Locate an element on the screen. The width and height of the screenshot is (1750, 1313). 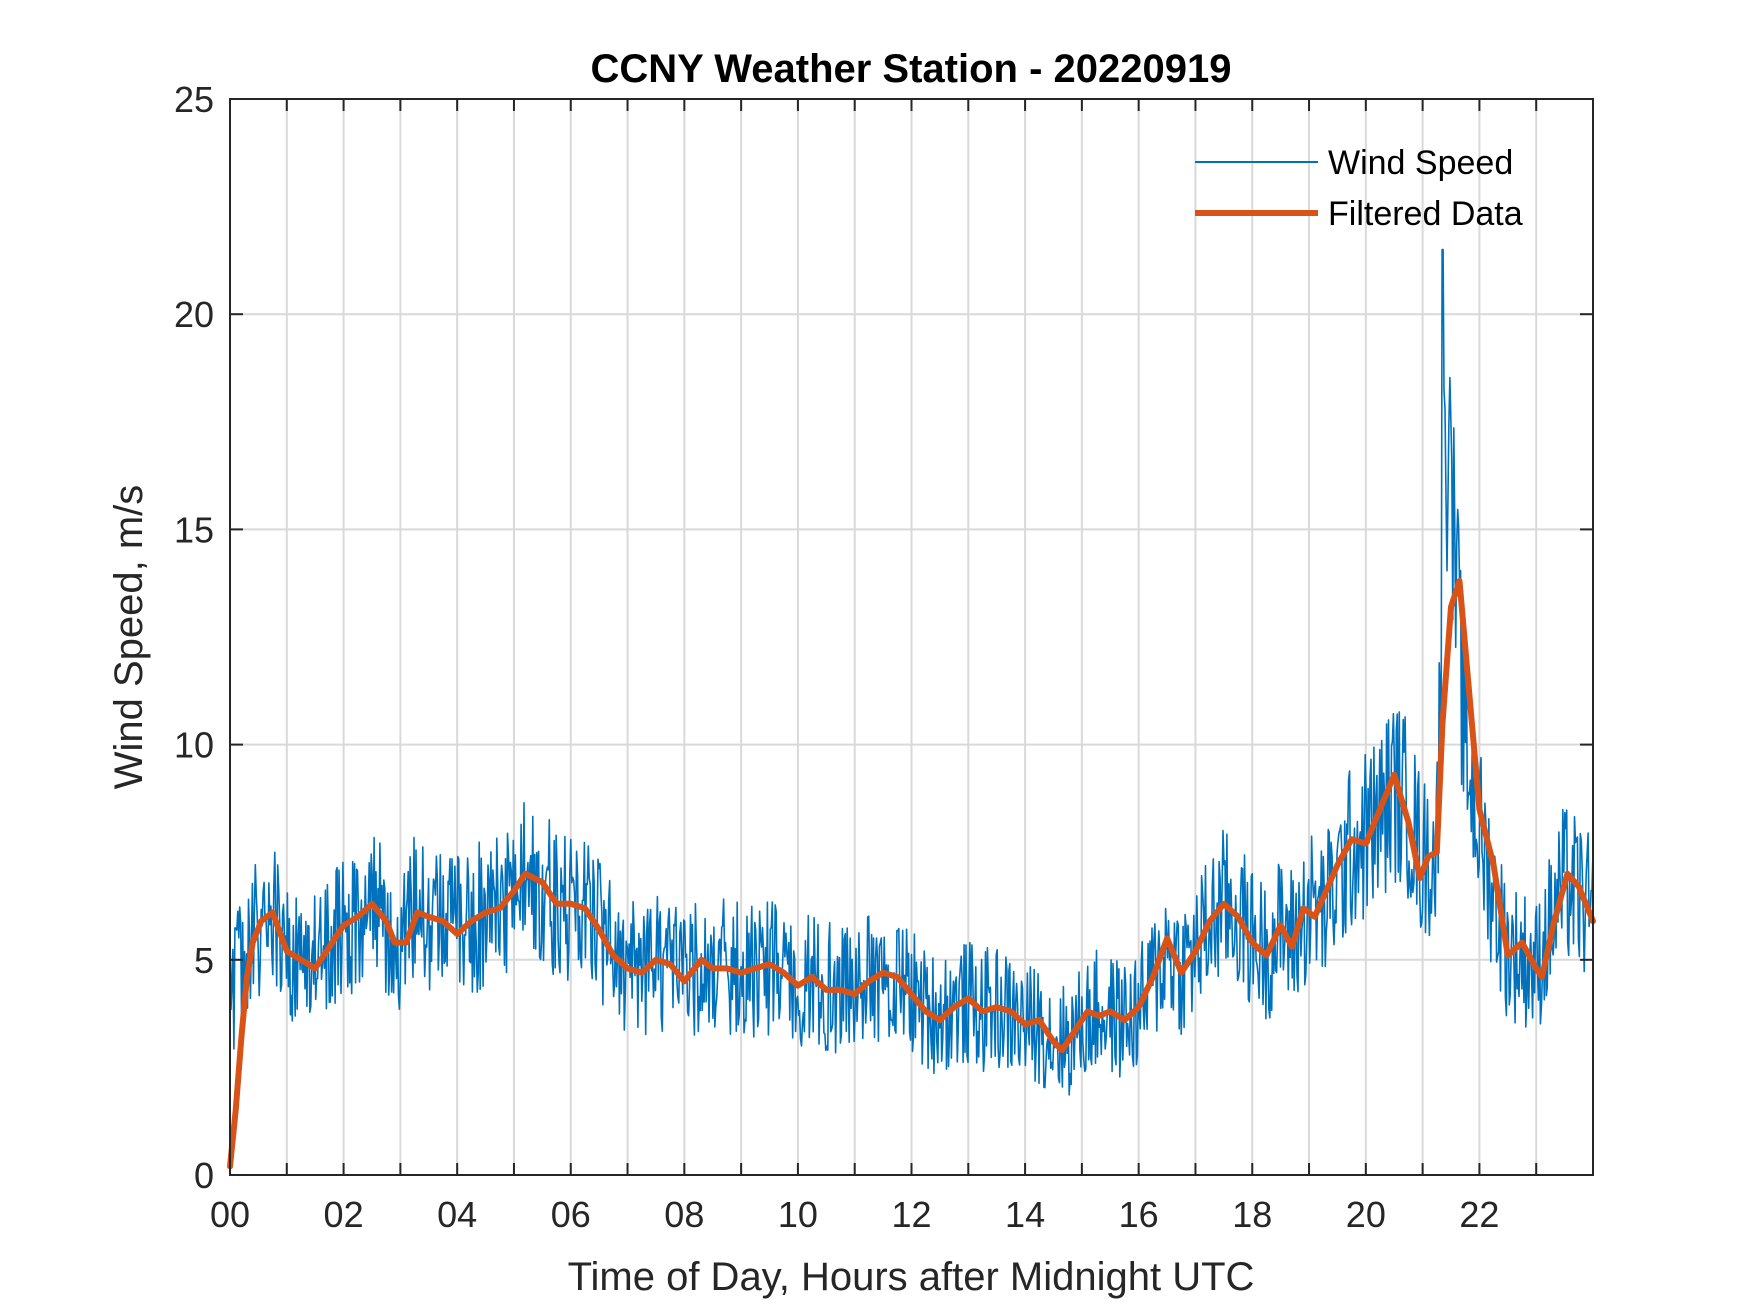
x-tick-label: 14 is located at coordinates (1025, 1214).